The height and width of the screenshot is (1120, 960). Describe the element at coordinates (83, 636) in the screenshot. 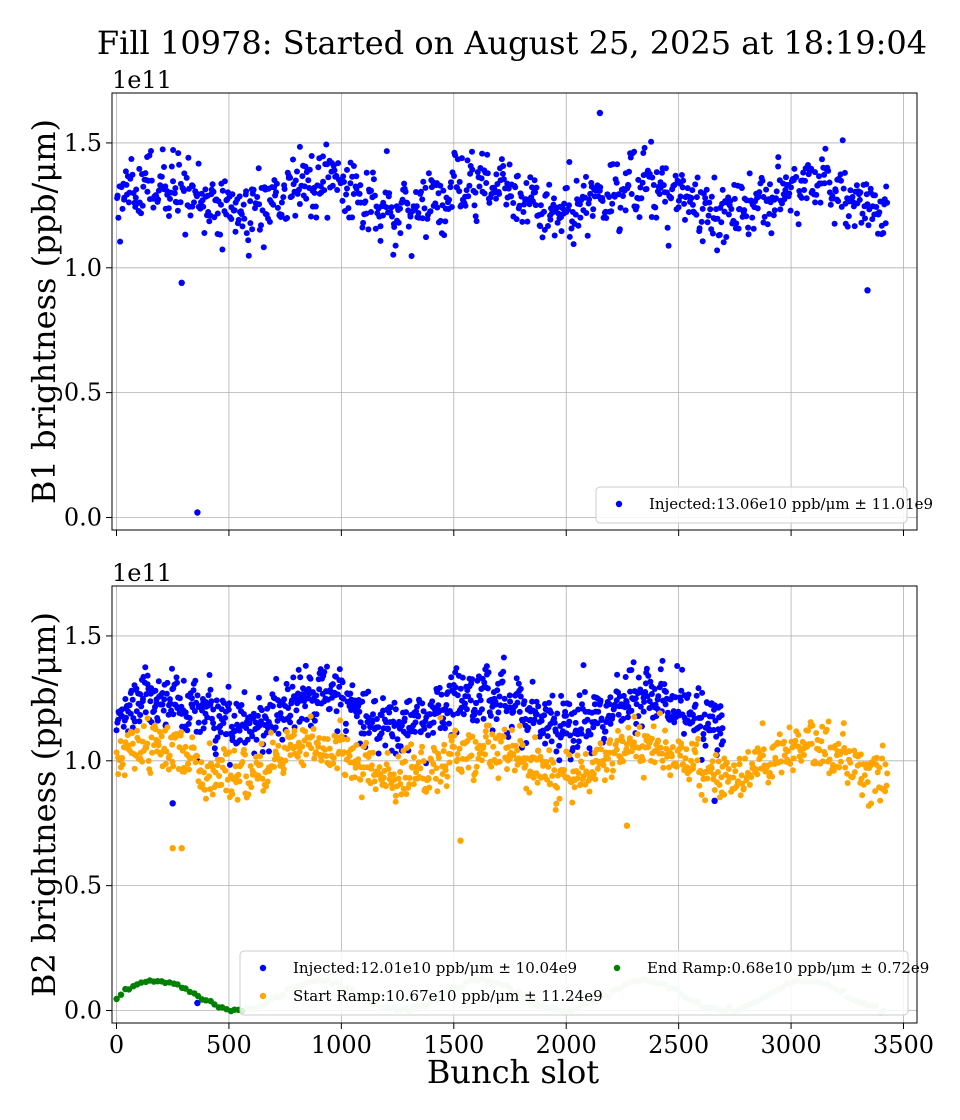

I see `y-tick-label: 1.5` at that location.